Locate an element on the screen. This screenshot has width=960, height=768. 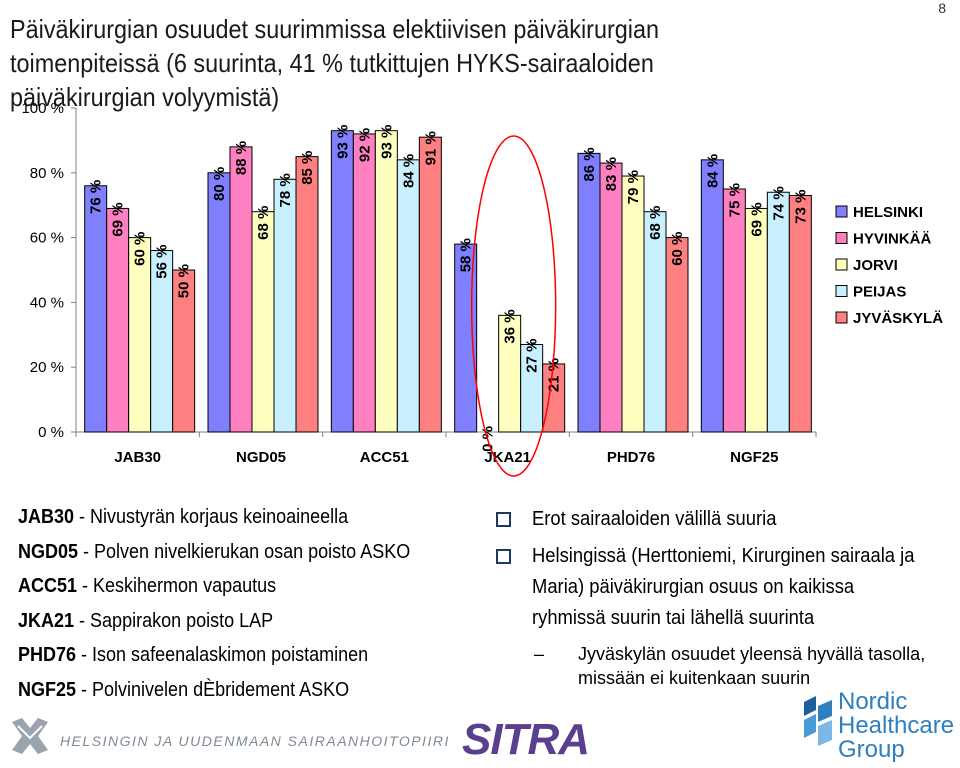
note-text: Erot sairaaloiden välillä suuria is located at coordinates (654, 519).